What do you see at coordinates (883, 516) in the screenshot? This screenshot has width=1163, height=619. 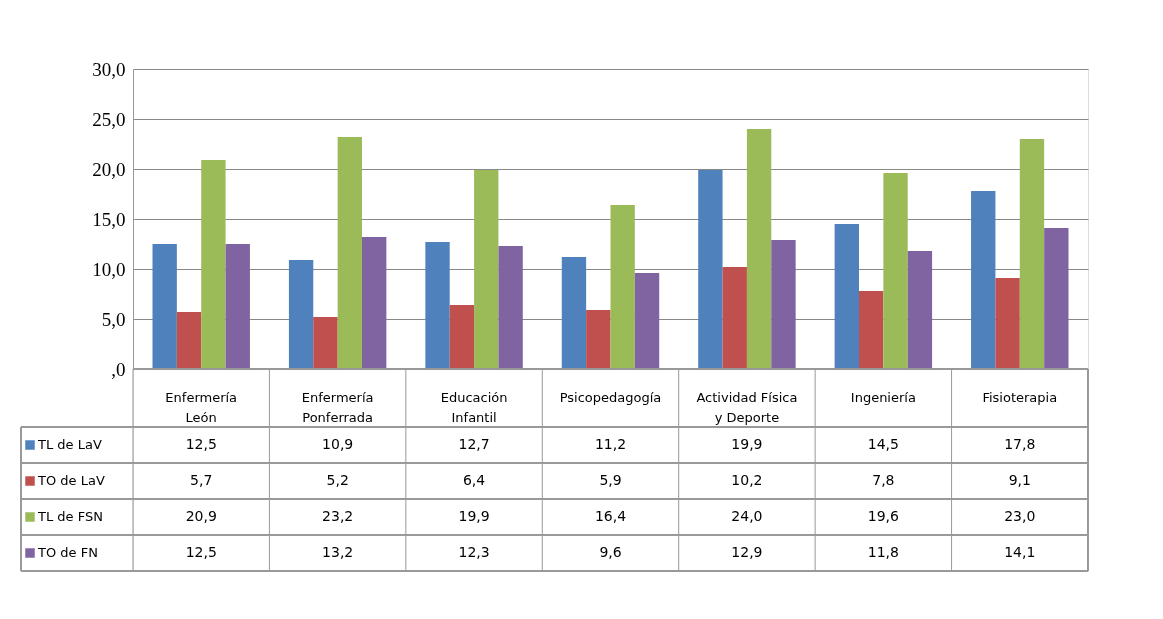 I see `data-label: 19,6` at bounding box center [883, 516].